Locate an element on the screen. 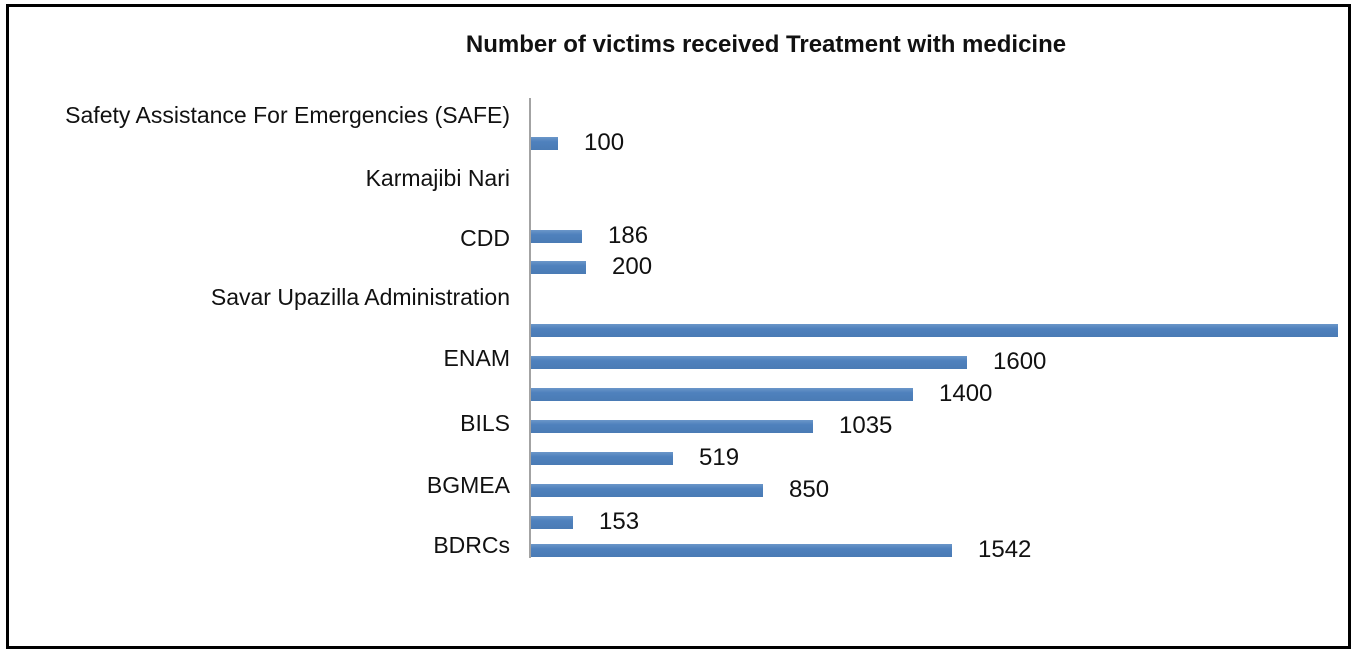 The width and height of the screenshot is (1355, 653). category-label: ENAM is located at coordinates (476, 358).